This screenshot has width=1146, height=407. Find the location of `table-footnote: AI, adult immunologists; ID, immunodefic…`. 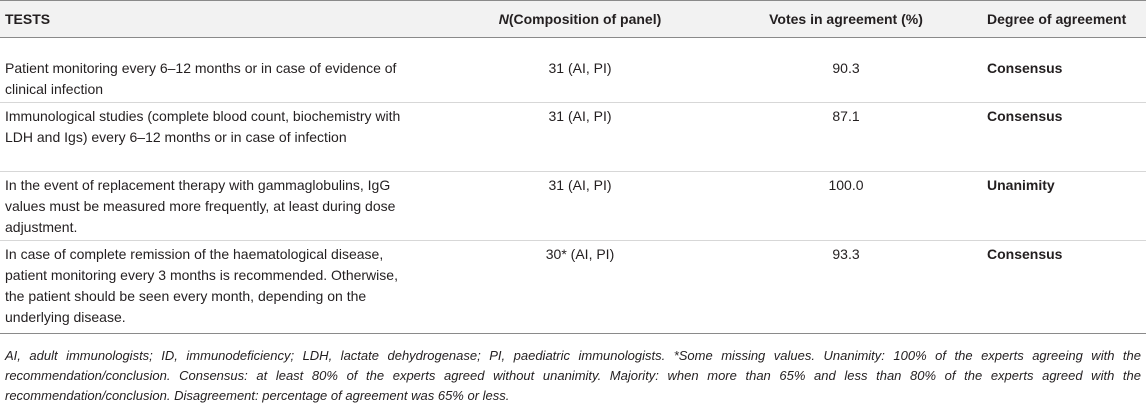

table-footnote: AI, adult immunologists; ID, immunodefic… is located at coordinates (573, 375).